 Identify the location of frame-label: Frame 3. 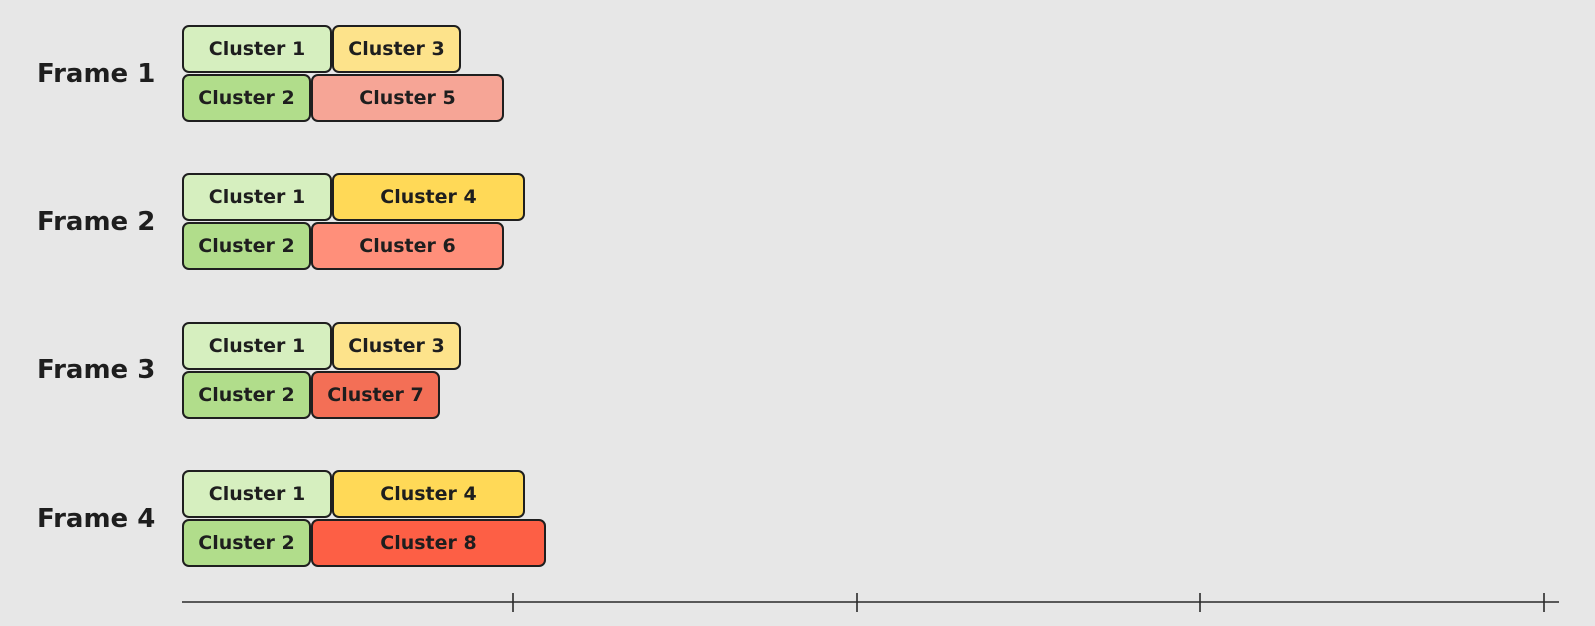
(96, 370).